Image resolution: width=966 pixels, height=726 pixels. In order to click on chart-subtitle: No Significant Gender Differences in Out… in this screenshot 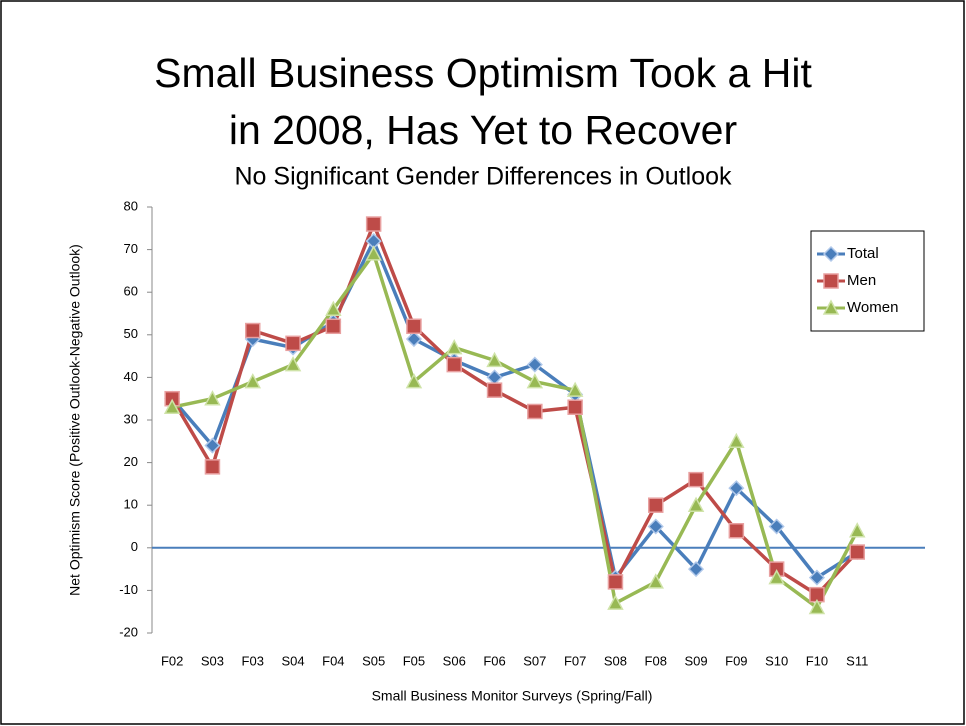, I will do `click(483, 177)`.